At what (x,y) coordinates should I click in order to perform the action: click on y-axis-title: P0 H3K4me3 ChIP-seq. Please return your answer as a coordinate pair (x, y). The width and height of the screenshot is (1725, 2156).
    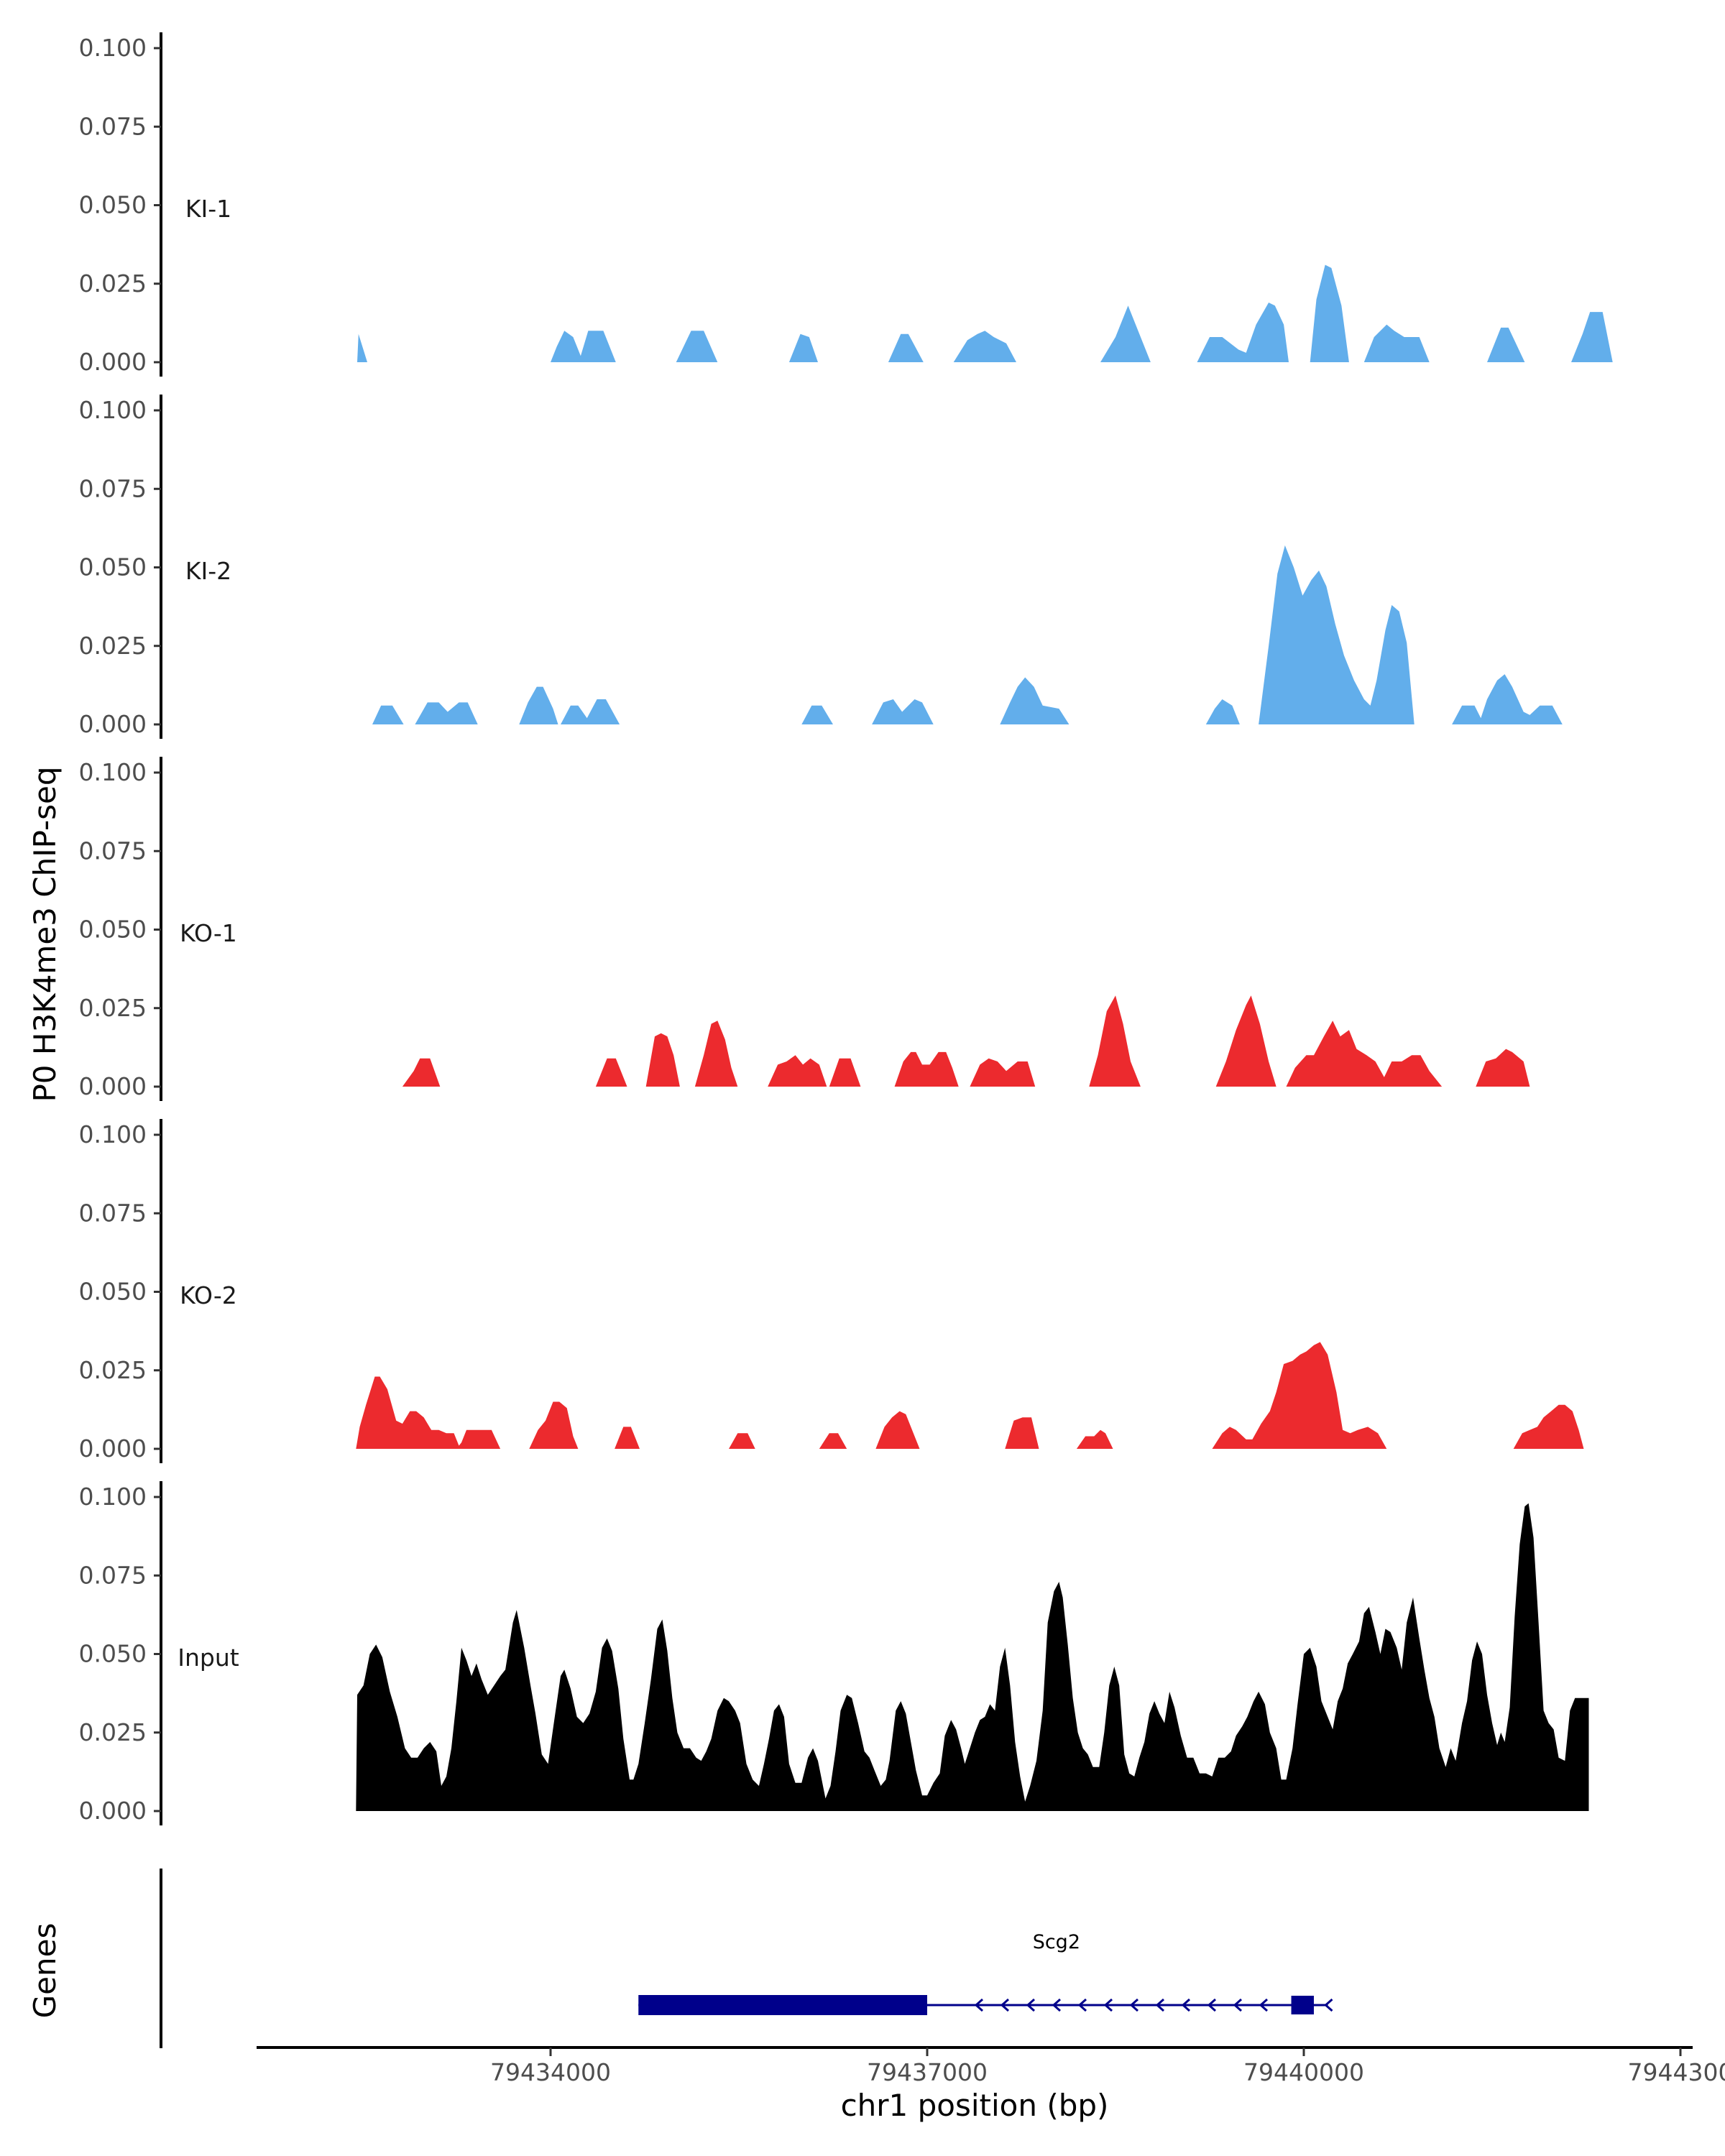
    Looking at the image, I should click on (45, 934).